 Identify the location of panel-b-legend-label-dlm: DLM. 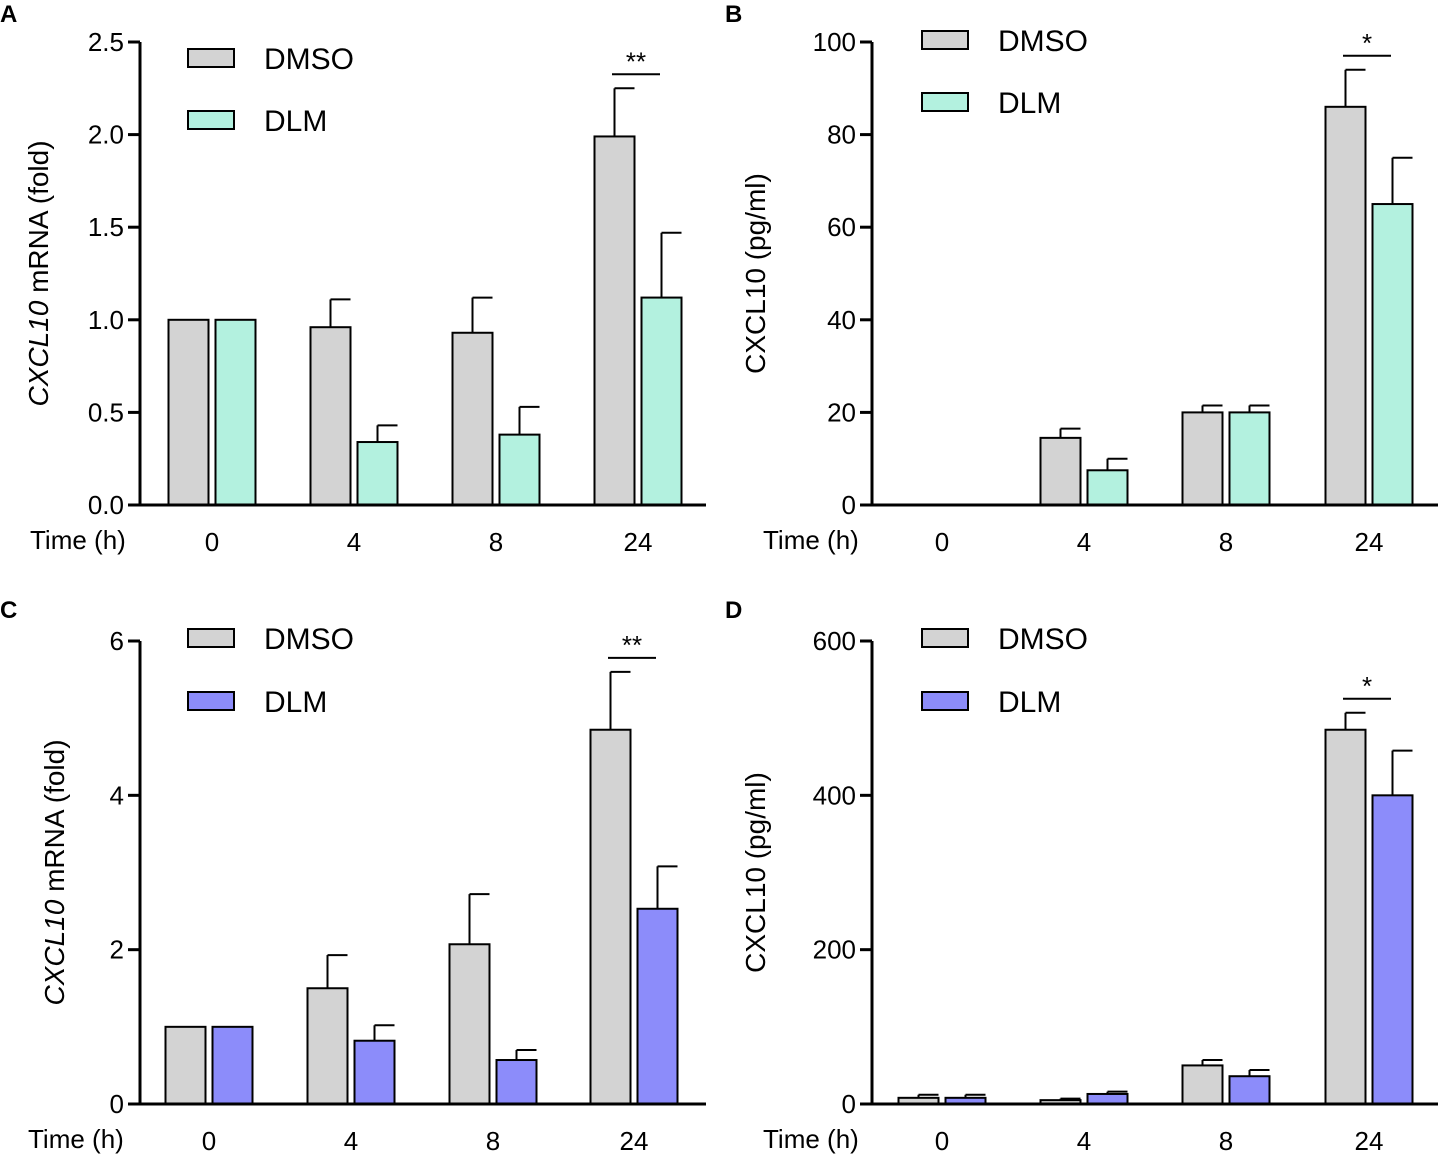
(1029, 103).